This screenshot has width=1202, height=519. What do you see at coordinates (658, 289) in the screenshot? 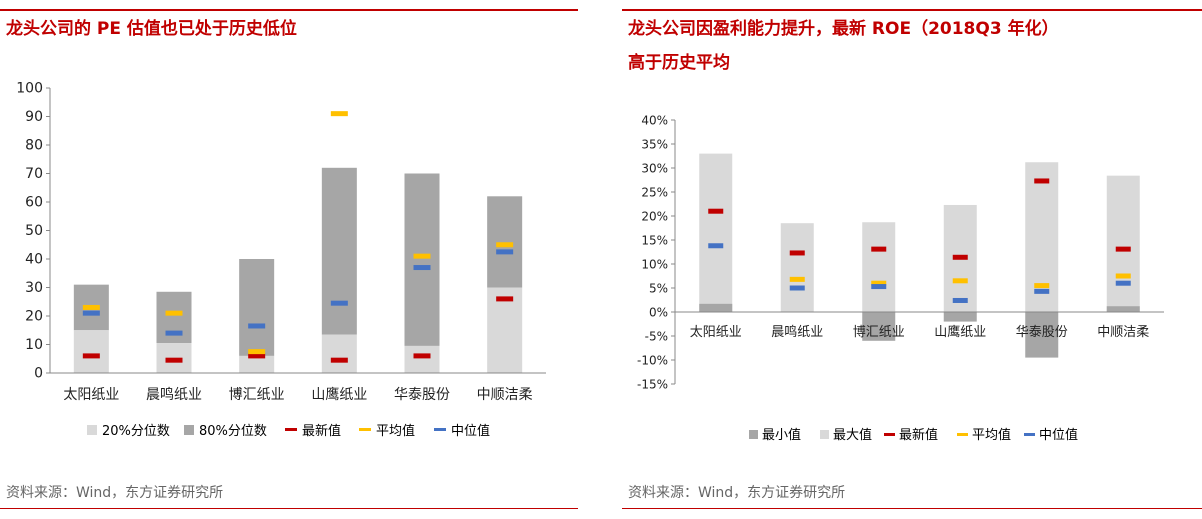
I see `y-tick-label: 5%` at bounding box center [658, 289].